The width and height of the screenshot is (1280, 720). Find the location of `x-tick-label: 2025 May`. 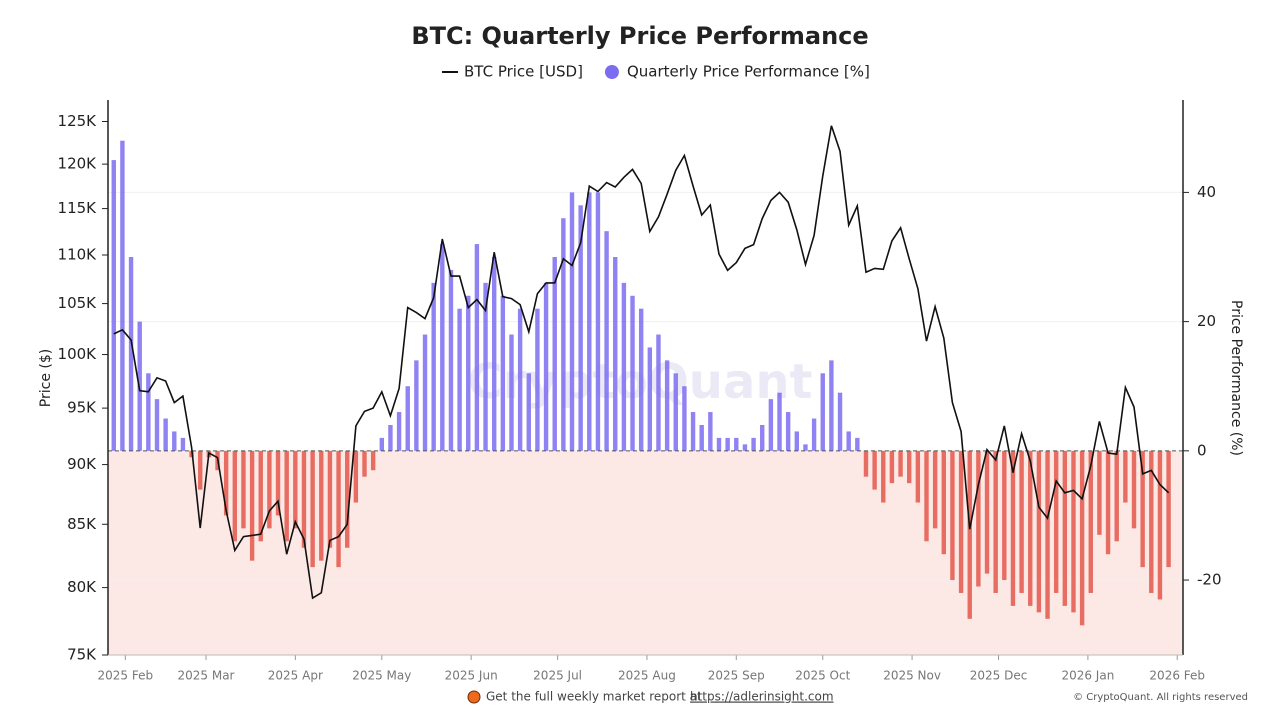

x-tick-label: 2025 May is located at coordinates (381, 676).